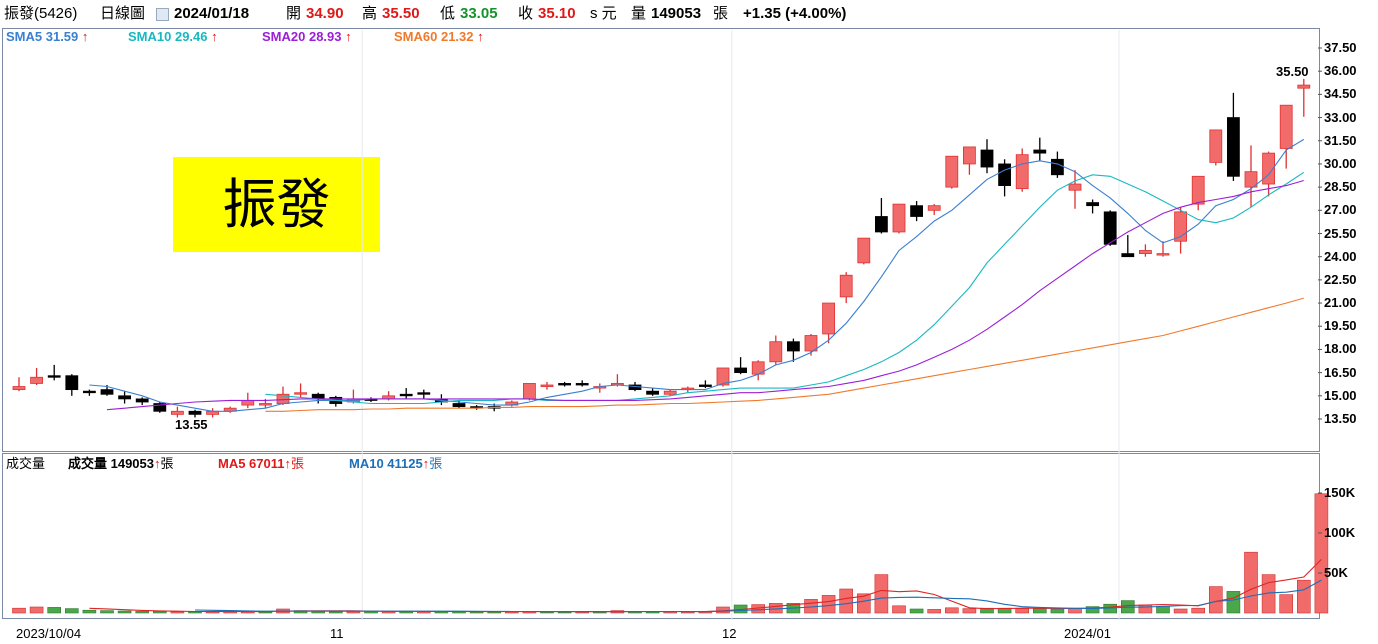  What do you see at coordinates (729, 633) in the screenshot?
I see `x-label-dec: 12` at bounding box center [729, 633].